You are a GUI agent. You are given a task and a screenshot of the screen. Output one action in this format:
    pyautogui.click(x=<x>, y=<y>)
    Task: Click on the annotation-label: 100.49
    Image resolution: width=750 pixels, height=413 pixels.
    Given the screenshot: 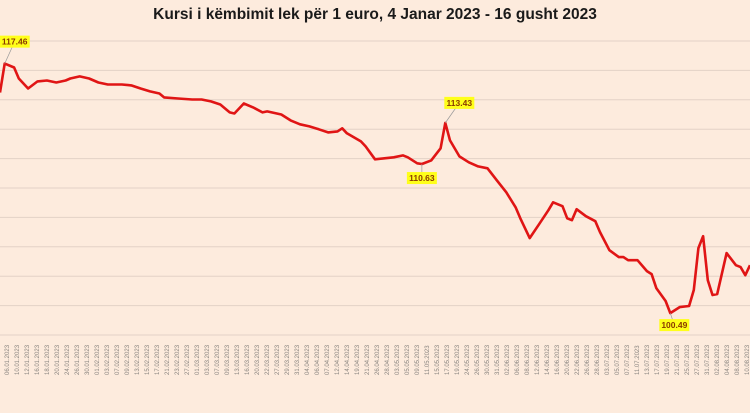 What is the action you would take?
    pyautogui.click(x=674, y=325)
    